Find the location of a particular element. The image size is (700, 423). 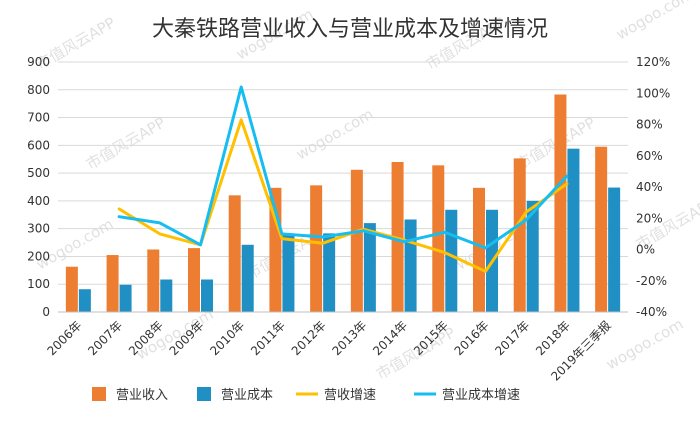

left-tick-label: 600 is located at coordinates (38, 145).